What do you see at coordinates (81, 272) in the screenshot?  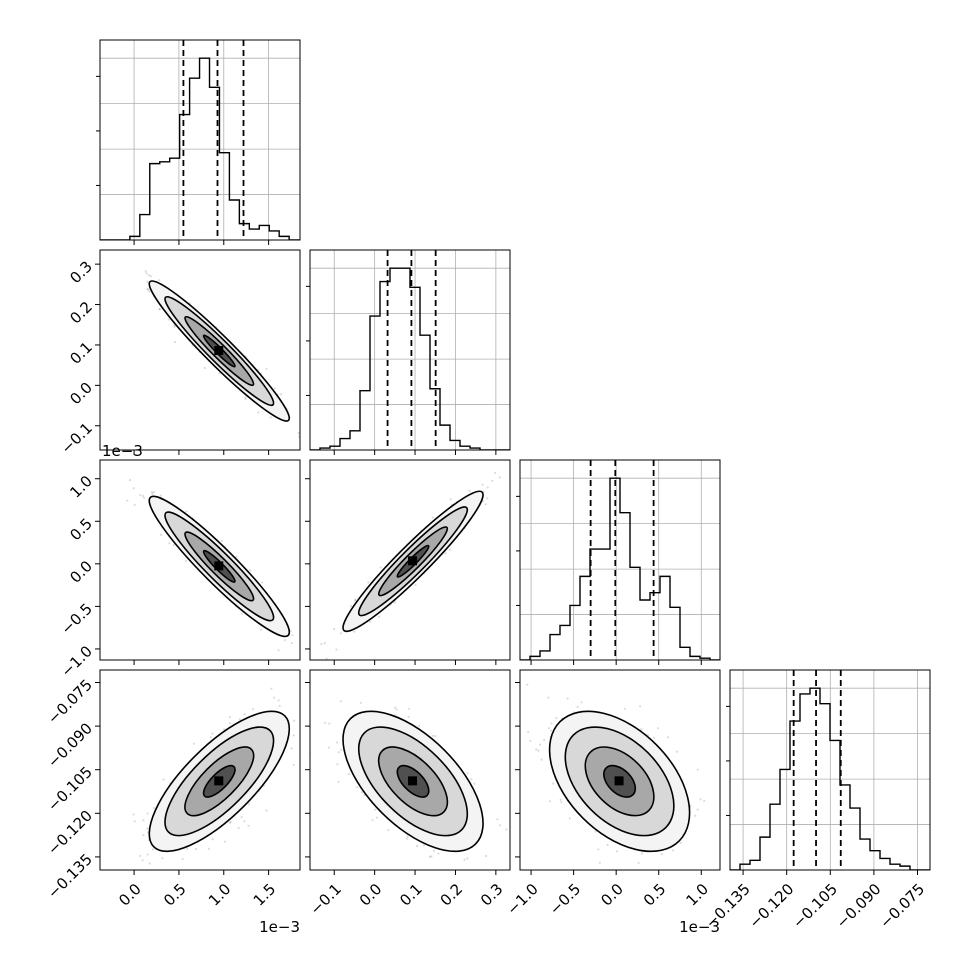 I see `tick-label-y: 0.3` at bounding box center [81, 272].